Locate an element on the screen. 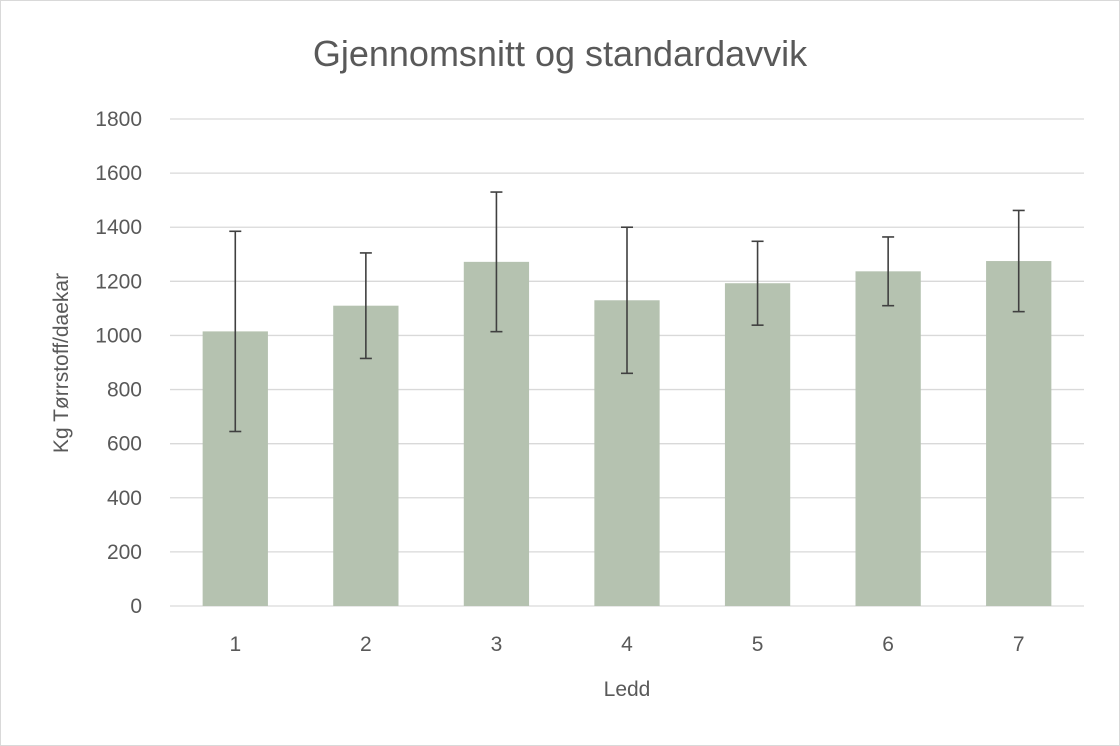  x-tick-label: 1 is located at coordinates (235, 644).